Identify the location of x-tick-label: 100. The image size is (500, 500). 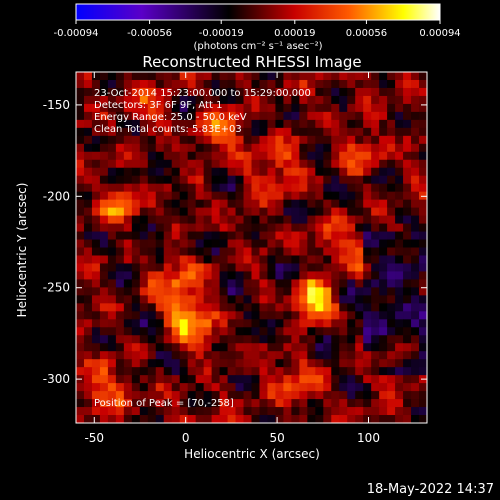
(368, 438).